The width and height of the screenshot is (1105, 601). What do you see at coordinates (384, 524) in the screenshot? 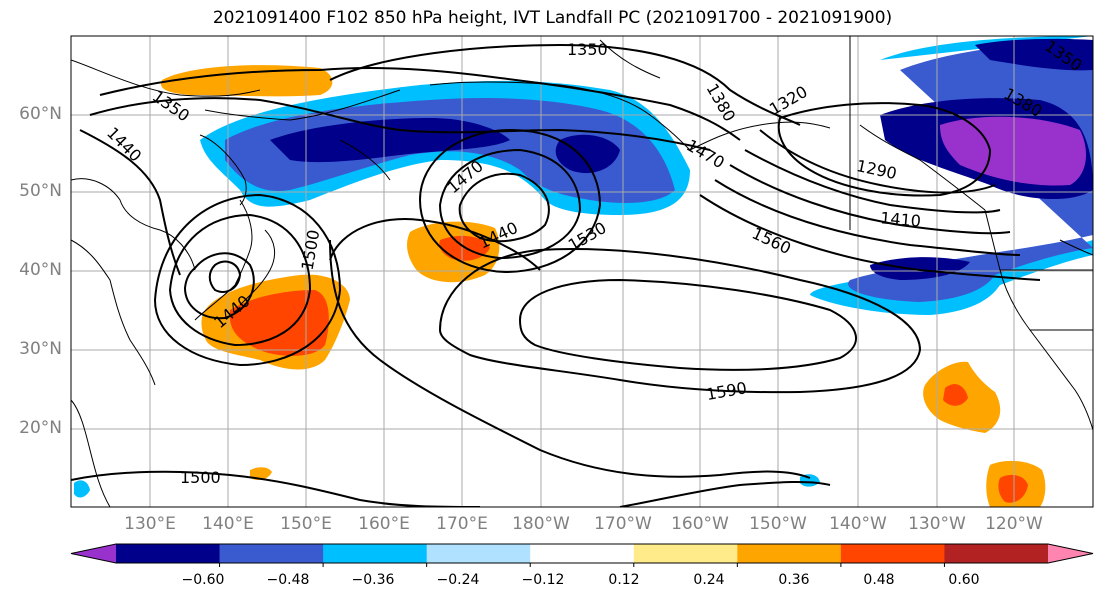
I see `lon-label: 160°E` at bounding box center [384, 524].